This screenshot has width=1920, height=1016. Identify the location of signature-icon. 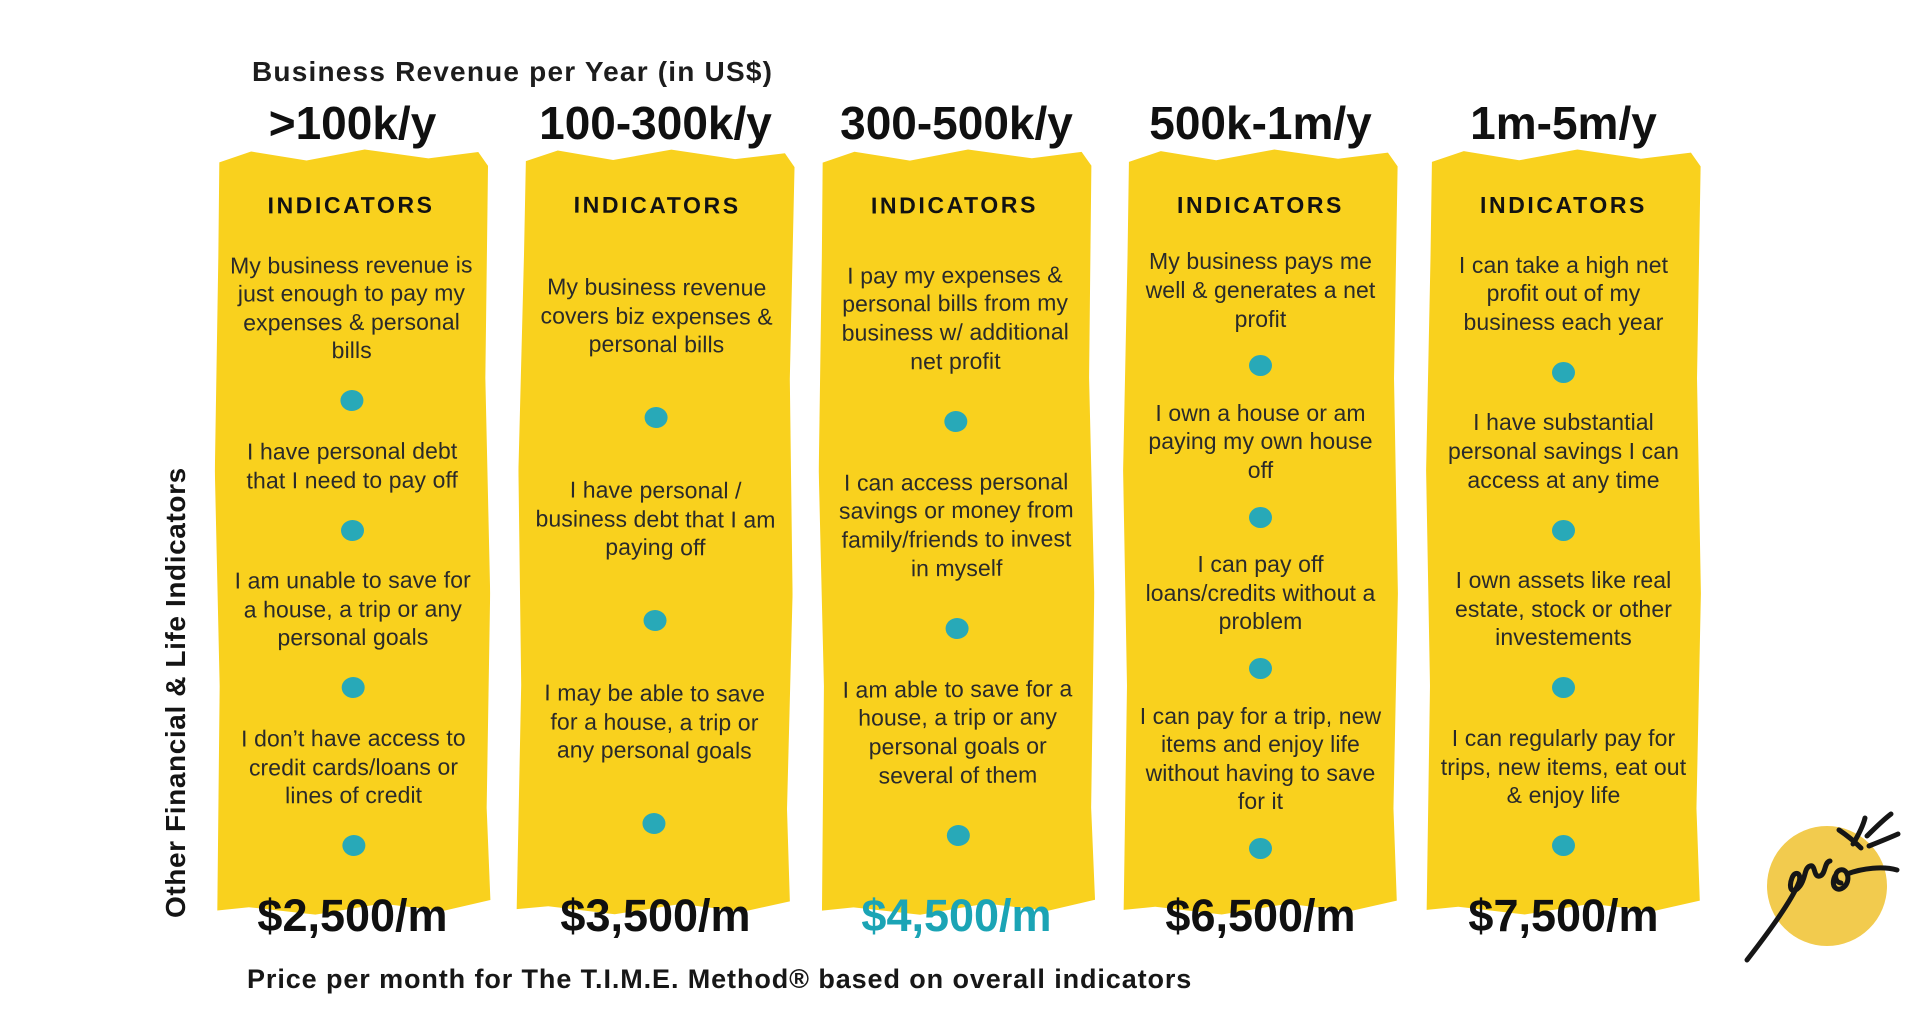
(1822, 887).